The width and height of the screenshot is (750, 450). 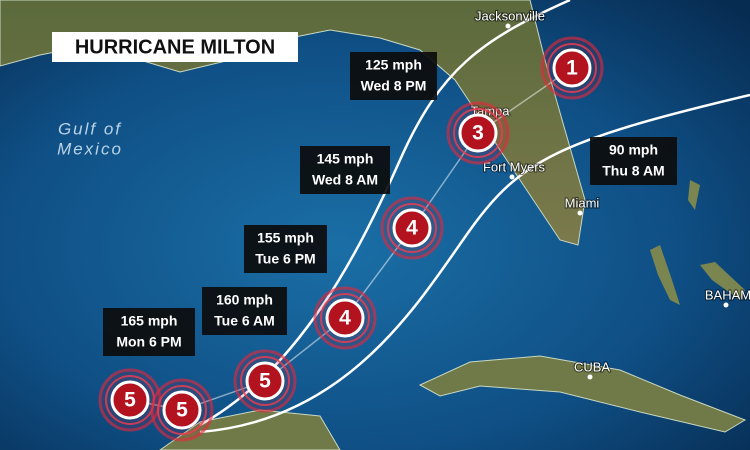 I want to click on title: HURRICANE MILTON, so click(x=175, y=47).